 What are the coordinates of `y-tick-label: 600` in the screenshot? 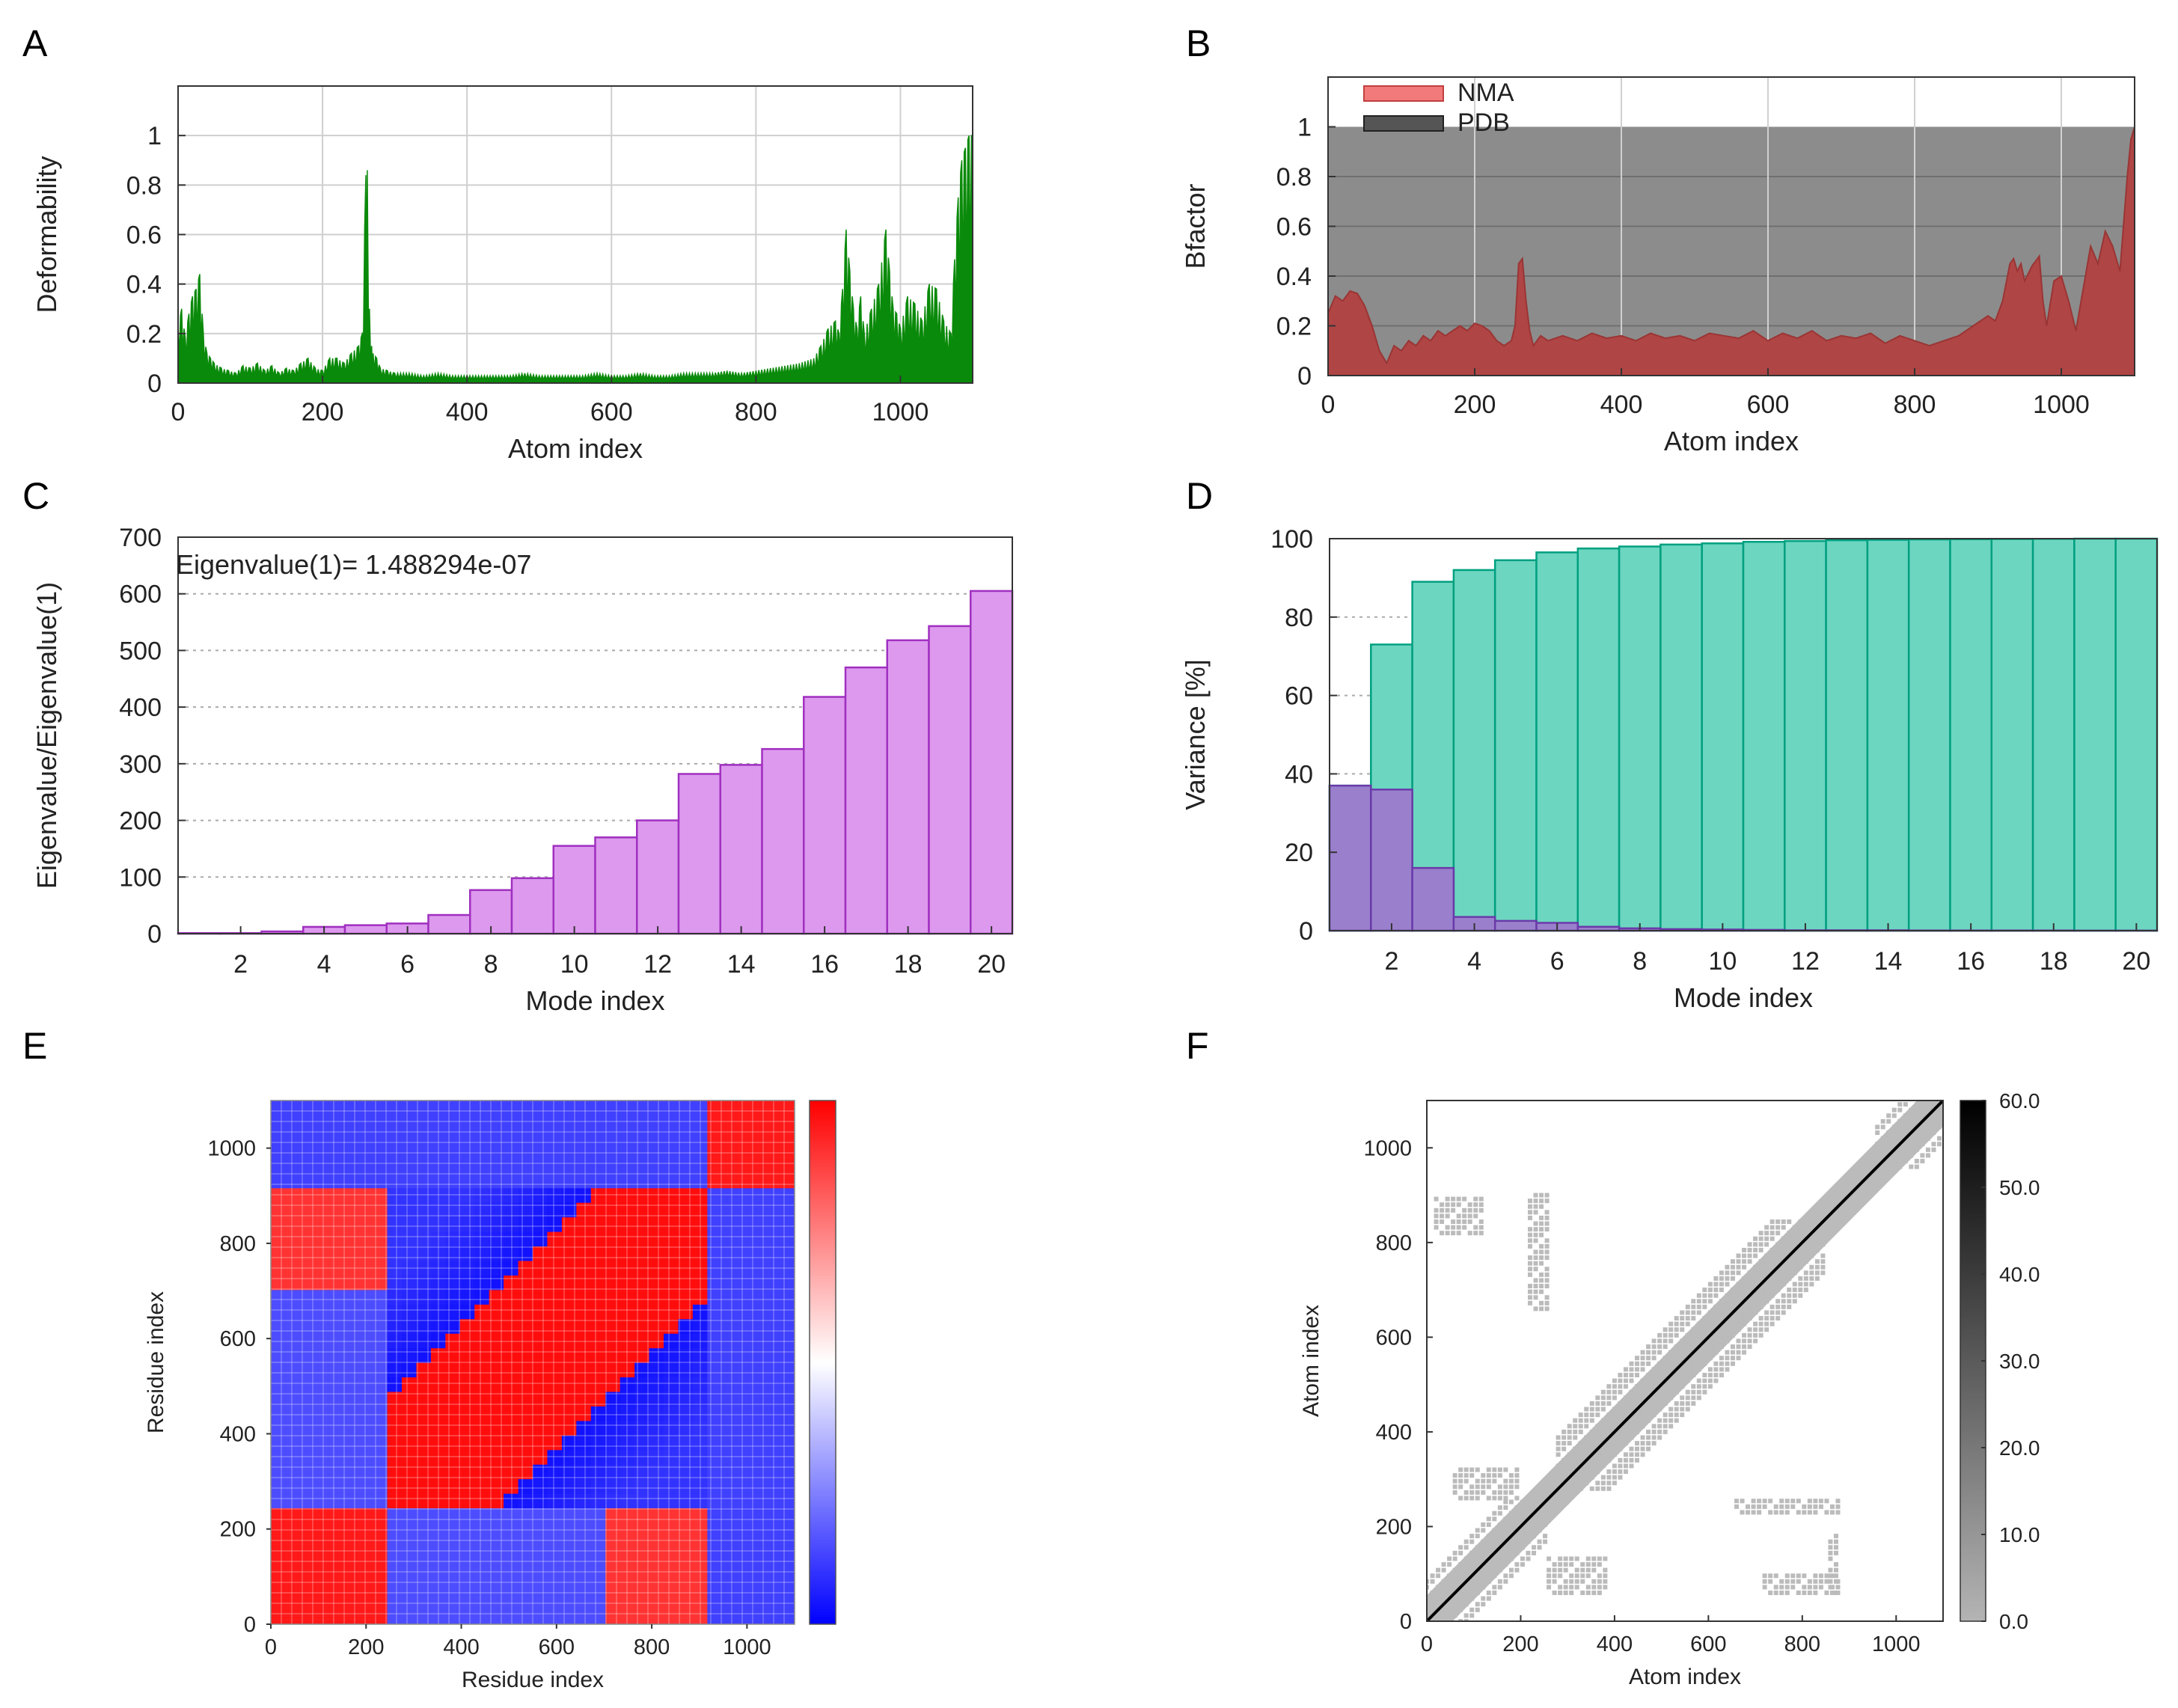 It's located at (1394, 1338).